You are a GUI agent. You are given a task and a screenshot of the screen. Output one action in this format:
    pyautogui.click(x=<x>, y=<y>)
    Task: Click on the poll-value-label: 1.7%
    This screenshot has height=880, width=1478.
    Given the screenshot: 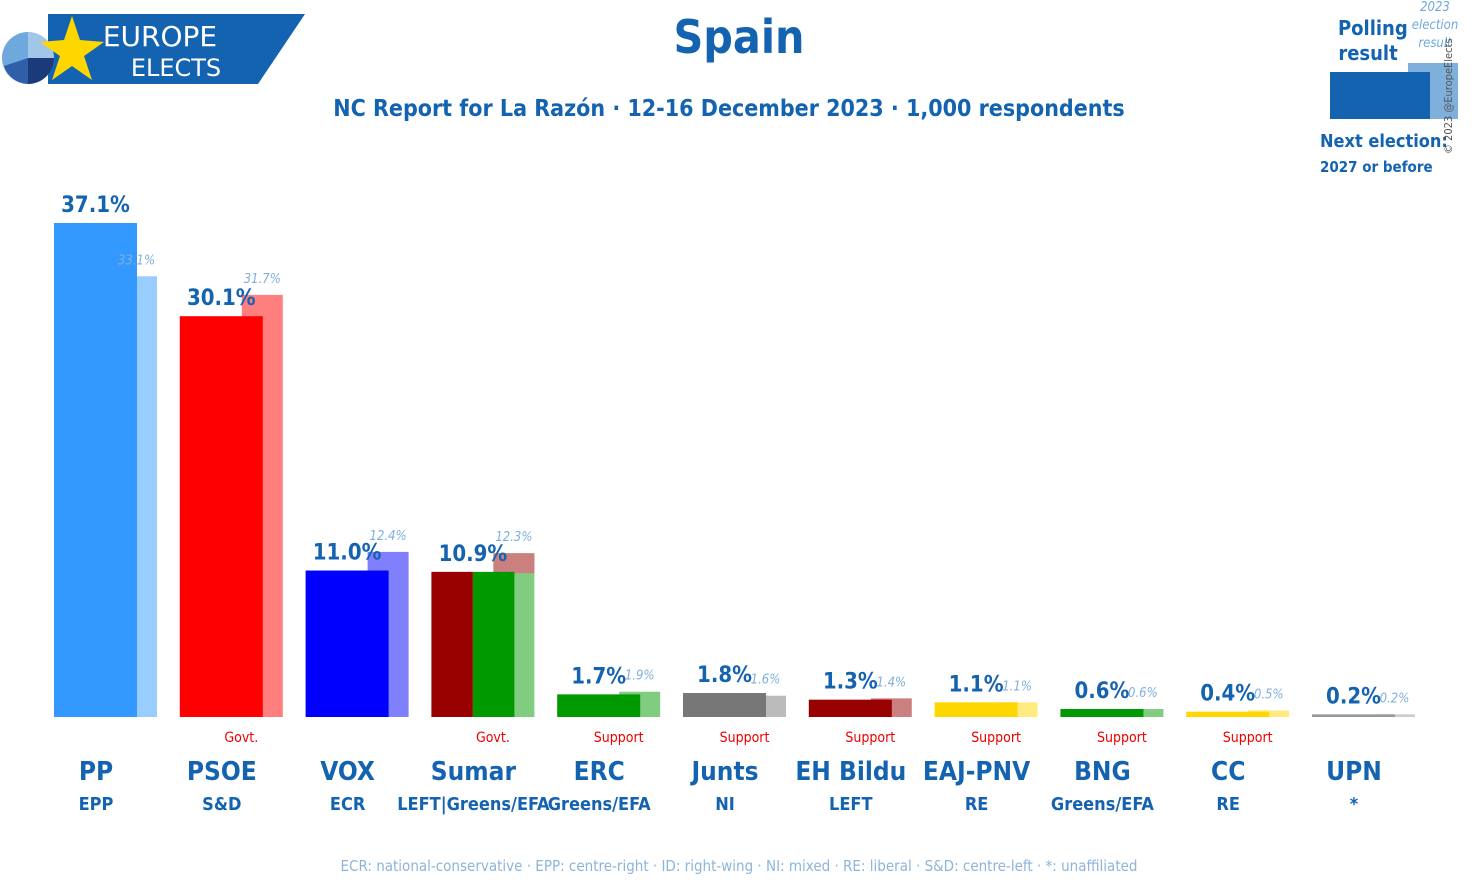 What is the action you would take?
    pyautogui.click(x=598, y=676)
    